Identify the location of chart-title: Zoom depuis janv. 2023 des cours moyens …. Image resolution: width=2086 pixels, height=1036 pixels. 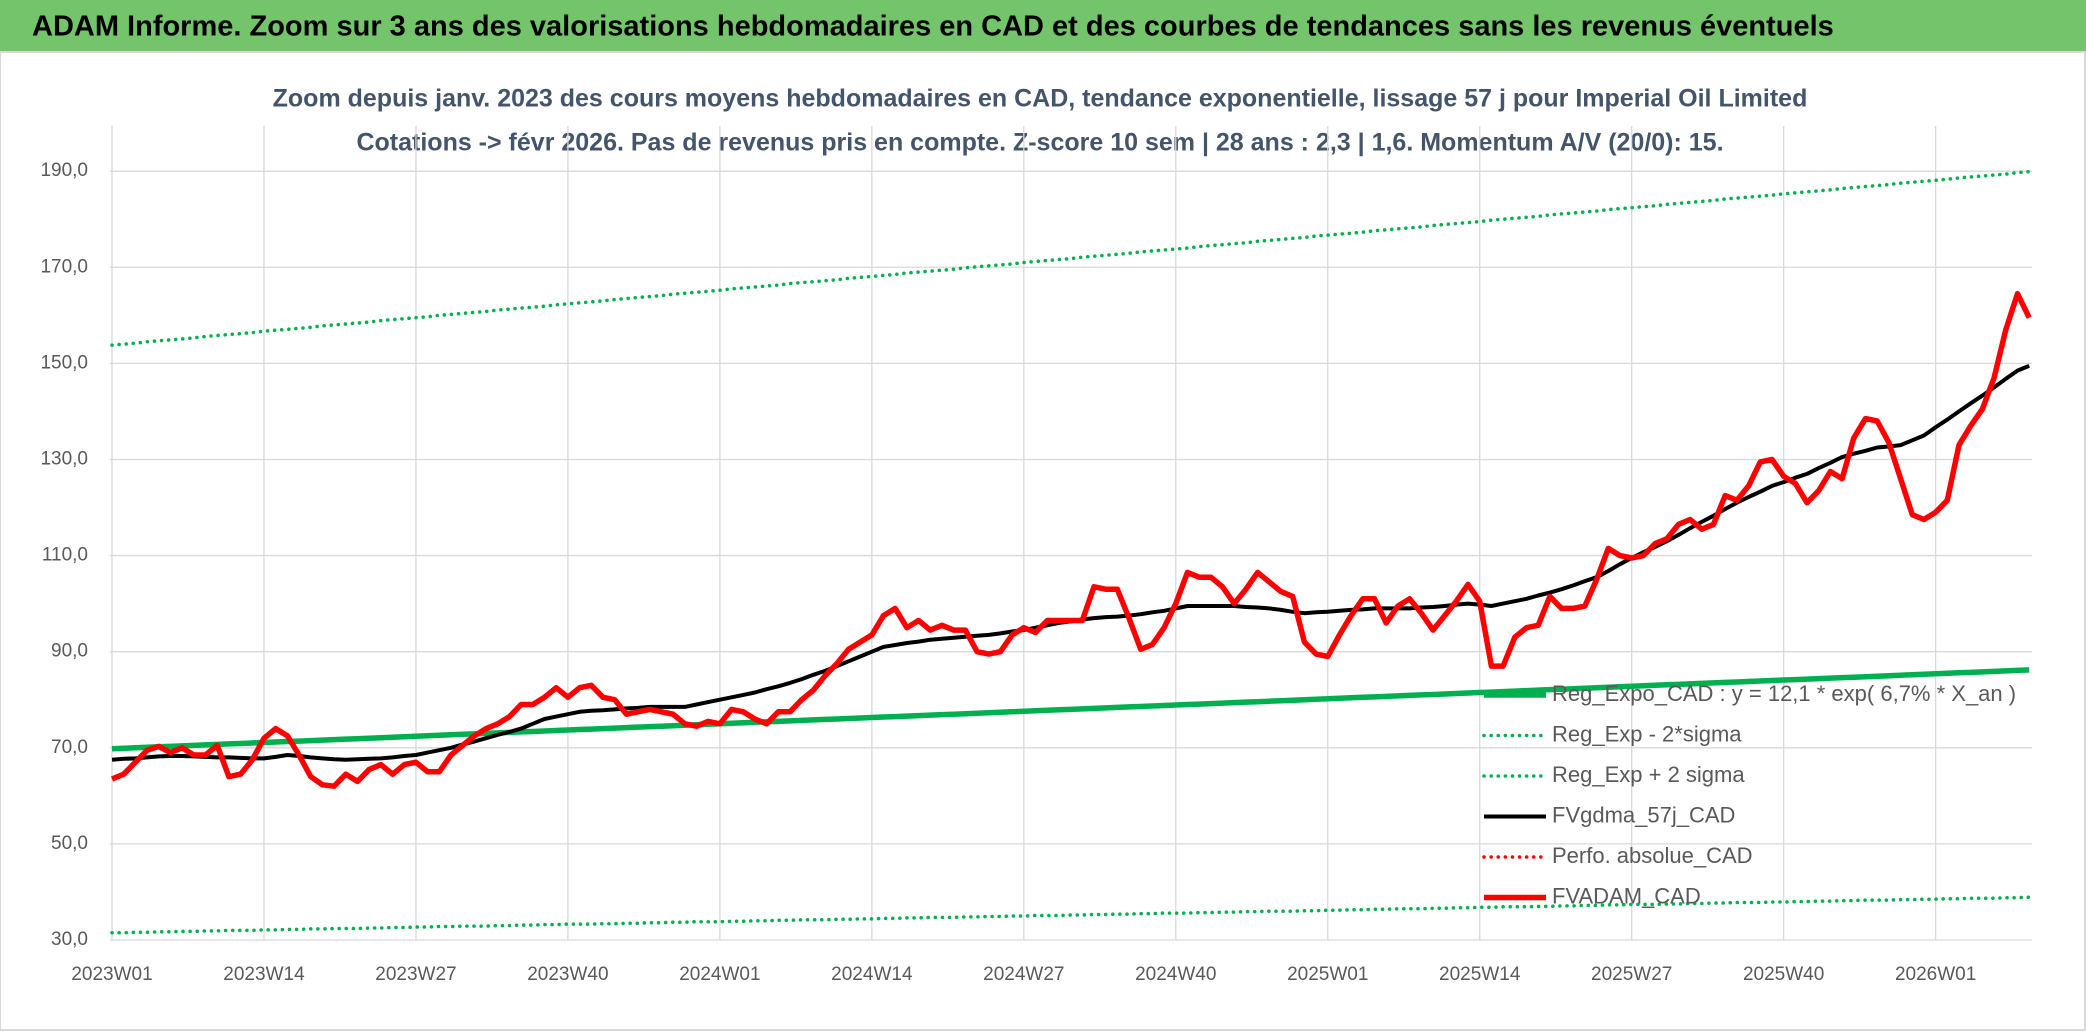
(1040, 99).